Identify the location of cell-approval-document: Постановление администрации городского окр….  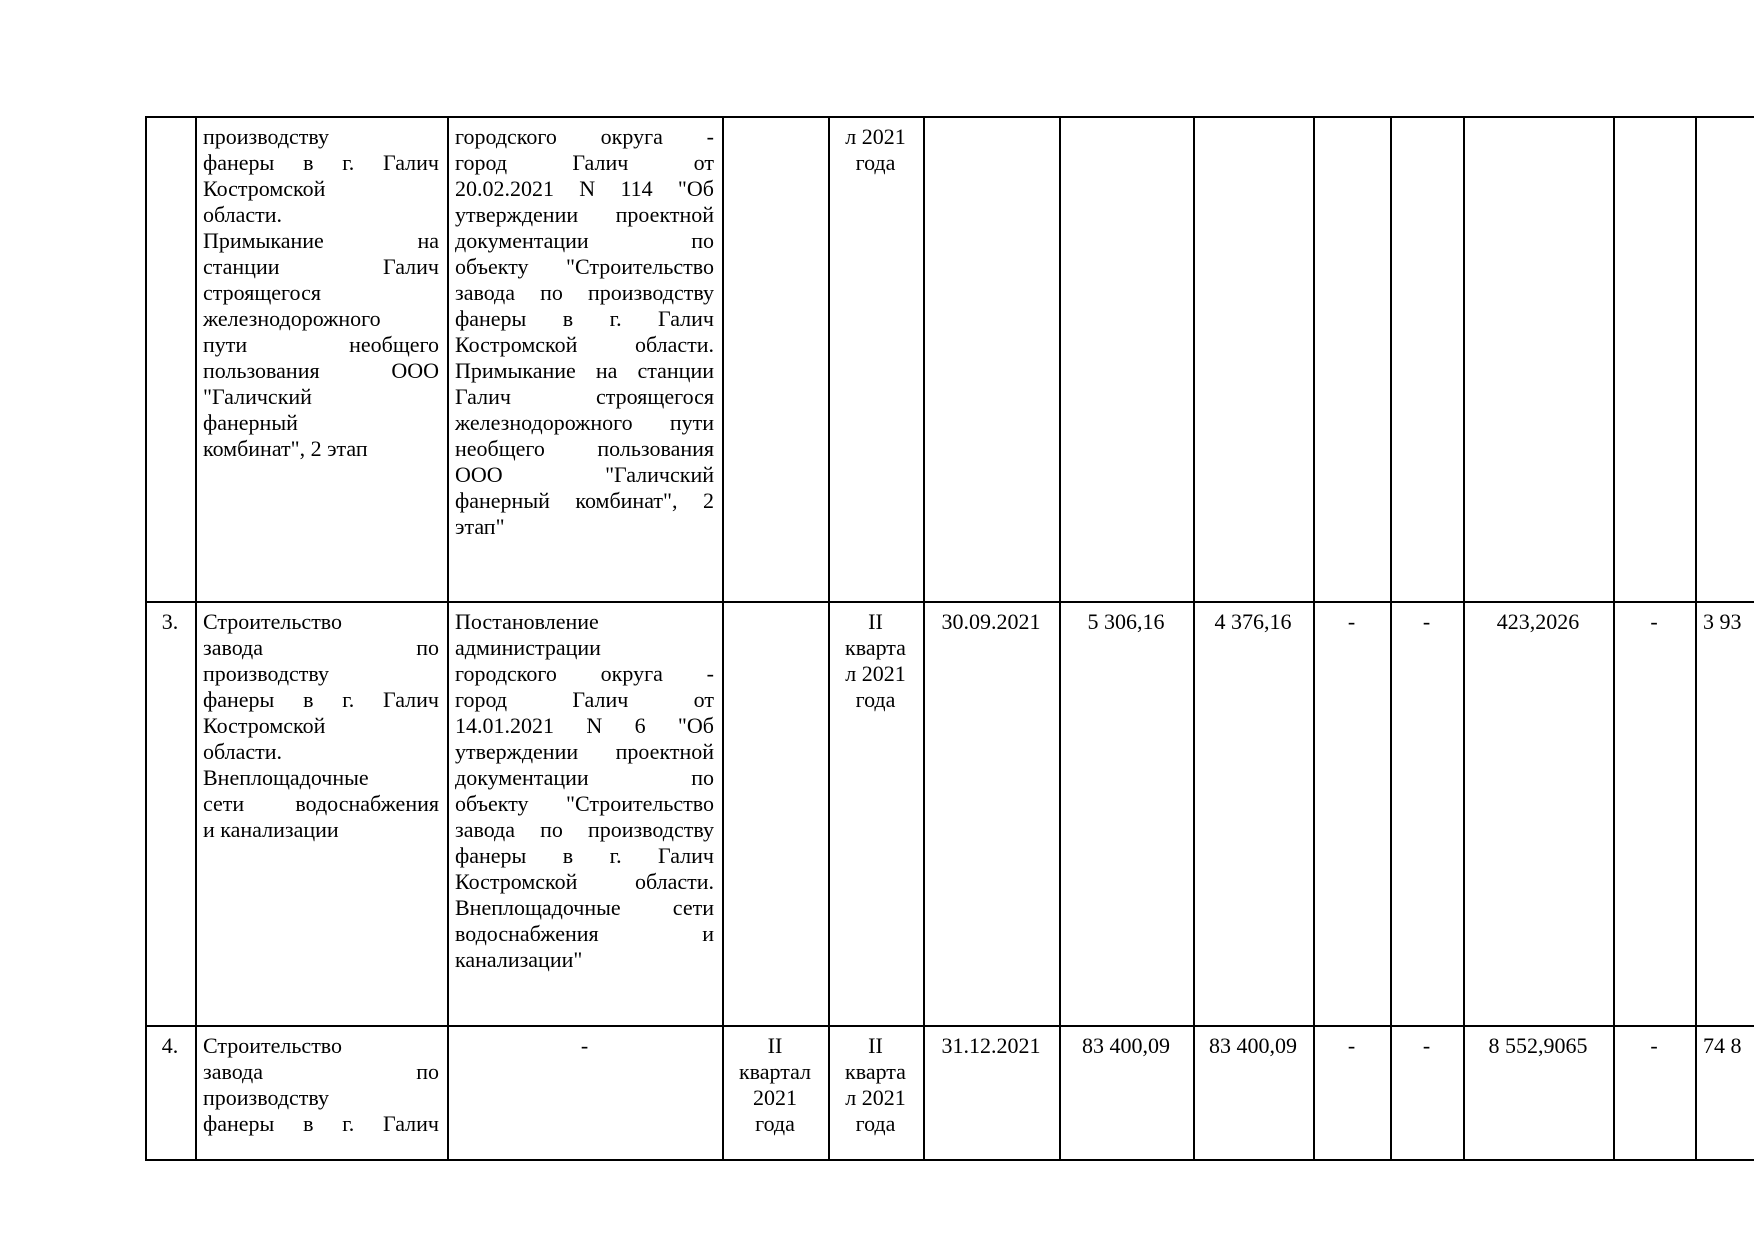
(585, 814).